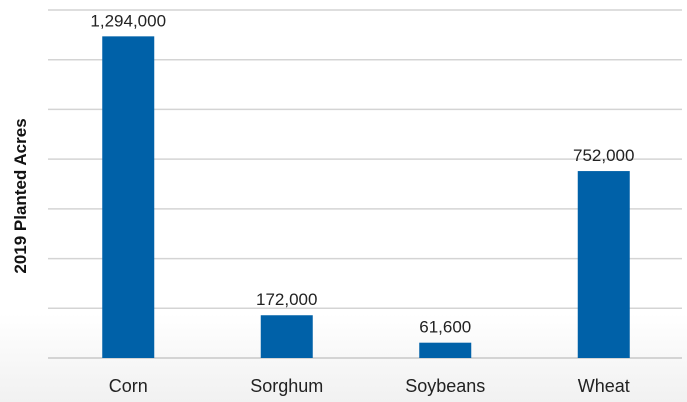  What do you see at coordinates (286, 386) in the screenshot?
I see `category-label-sorghum: Sorghum` at bounding box center [286, 386].